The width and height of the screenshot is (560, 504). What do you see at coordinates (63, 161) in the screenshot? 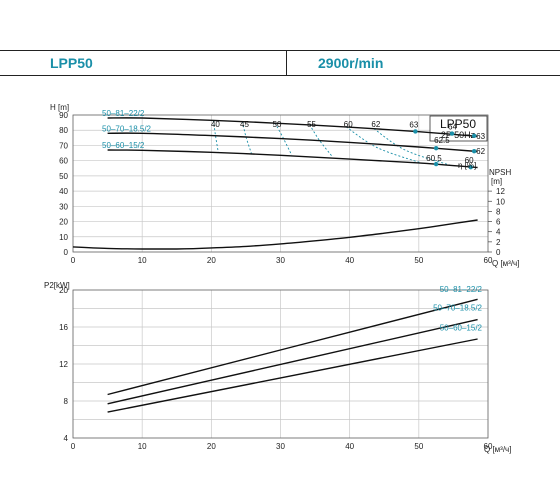
I see `y-tick-label: 60` at bounding box center [63, 161].